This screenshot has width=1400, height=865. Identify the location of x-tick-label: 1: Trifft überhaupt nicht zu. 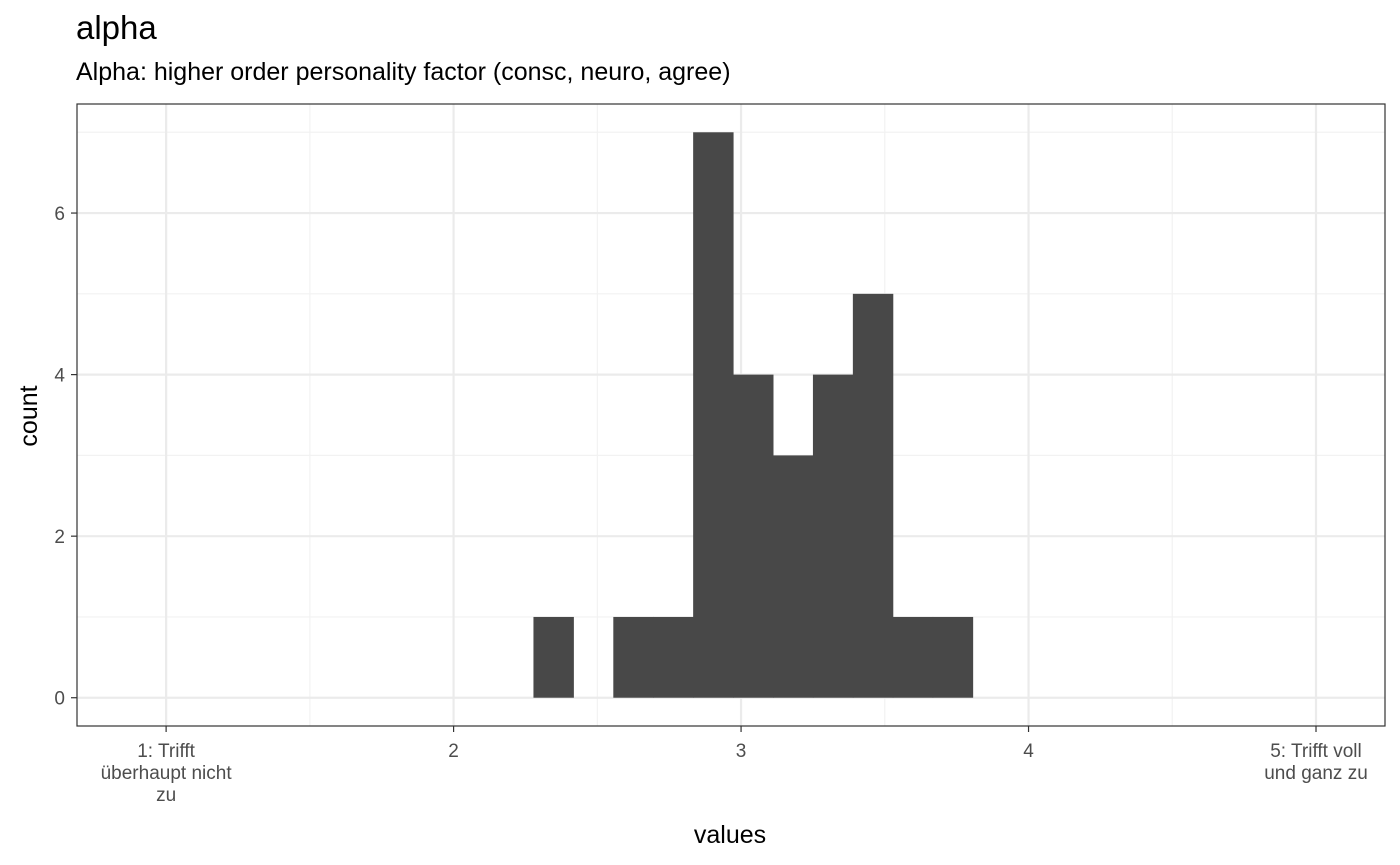
(167, 773).